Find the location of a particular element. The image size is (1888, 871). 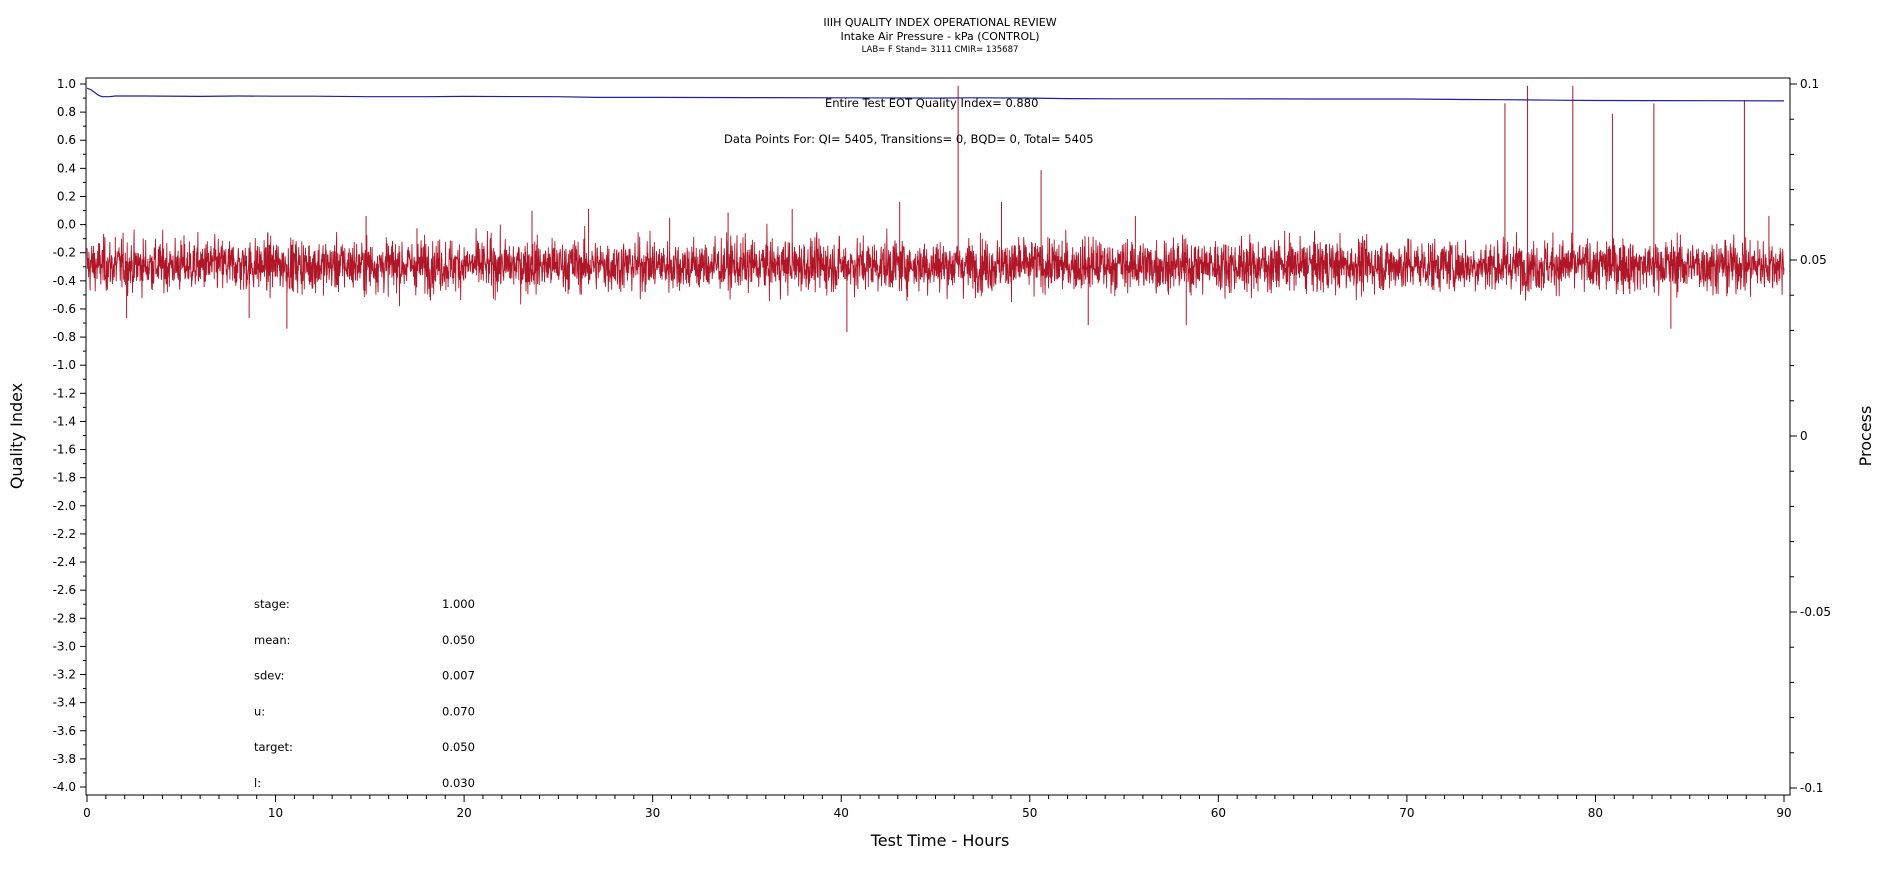

y-tick-label: -3.0 is located at coordinates (64, 646).